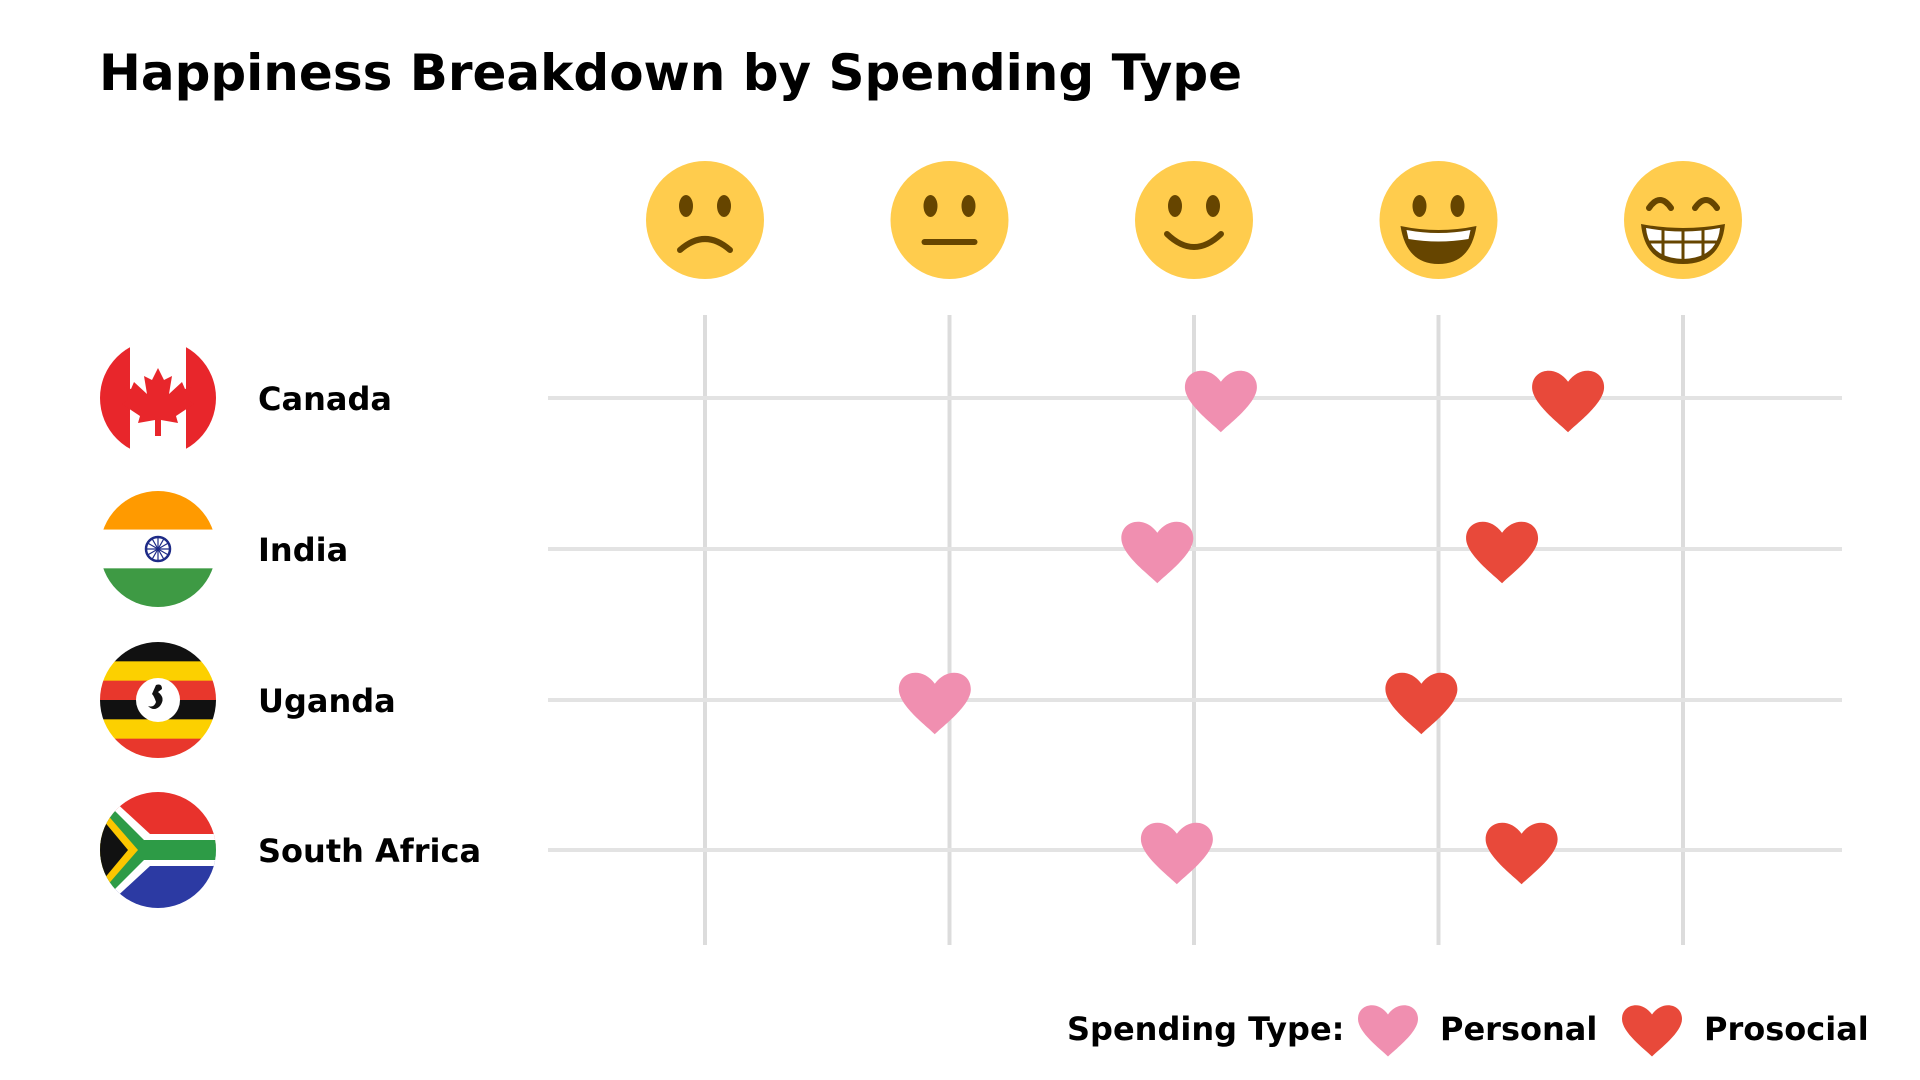  What do you see at coordinates (1438, 220) in the screenshot?
I see `grinning-face-icon` at bounding box center [1438, 220].